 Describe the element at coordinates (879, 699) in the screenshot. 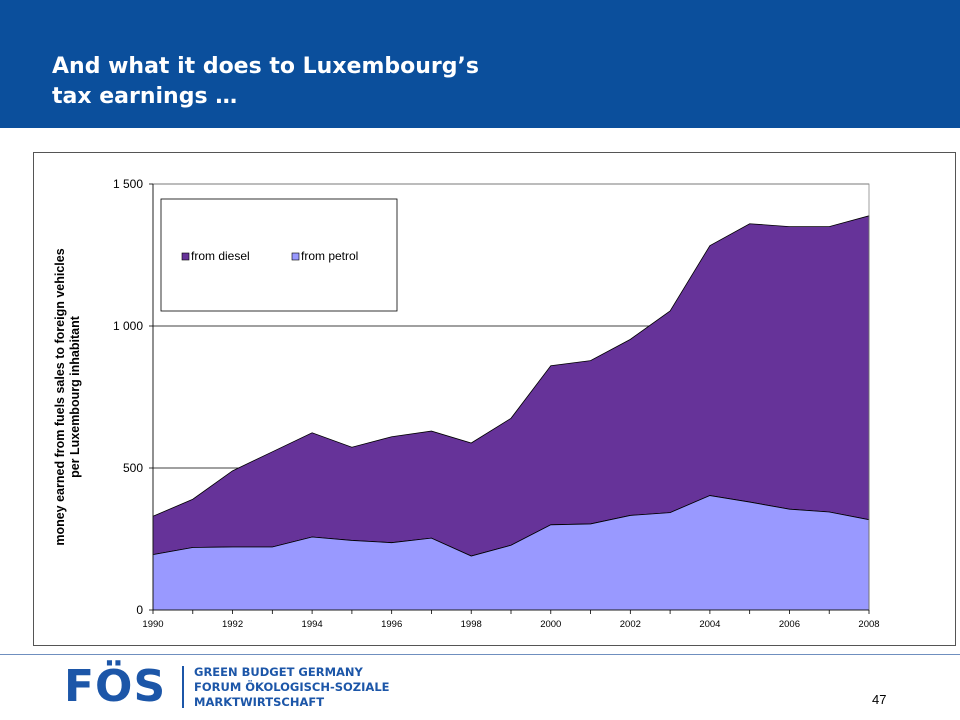

I see `page-number: 47` at that location.